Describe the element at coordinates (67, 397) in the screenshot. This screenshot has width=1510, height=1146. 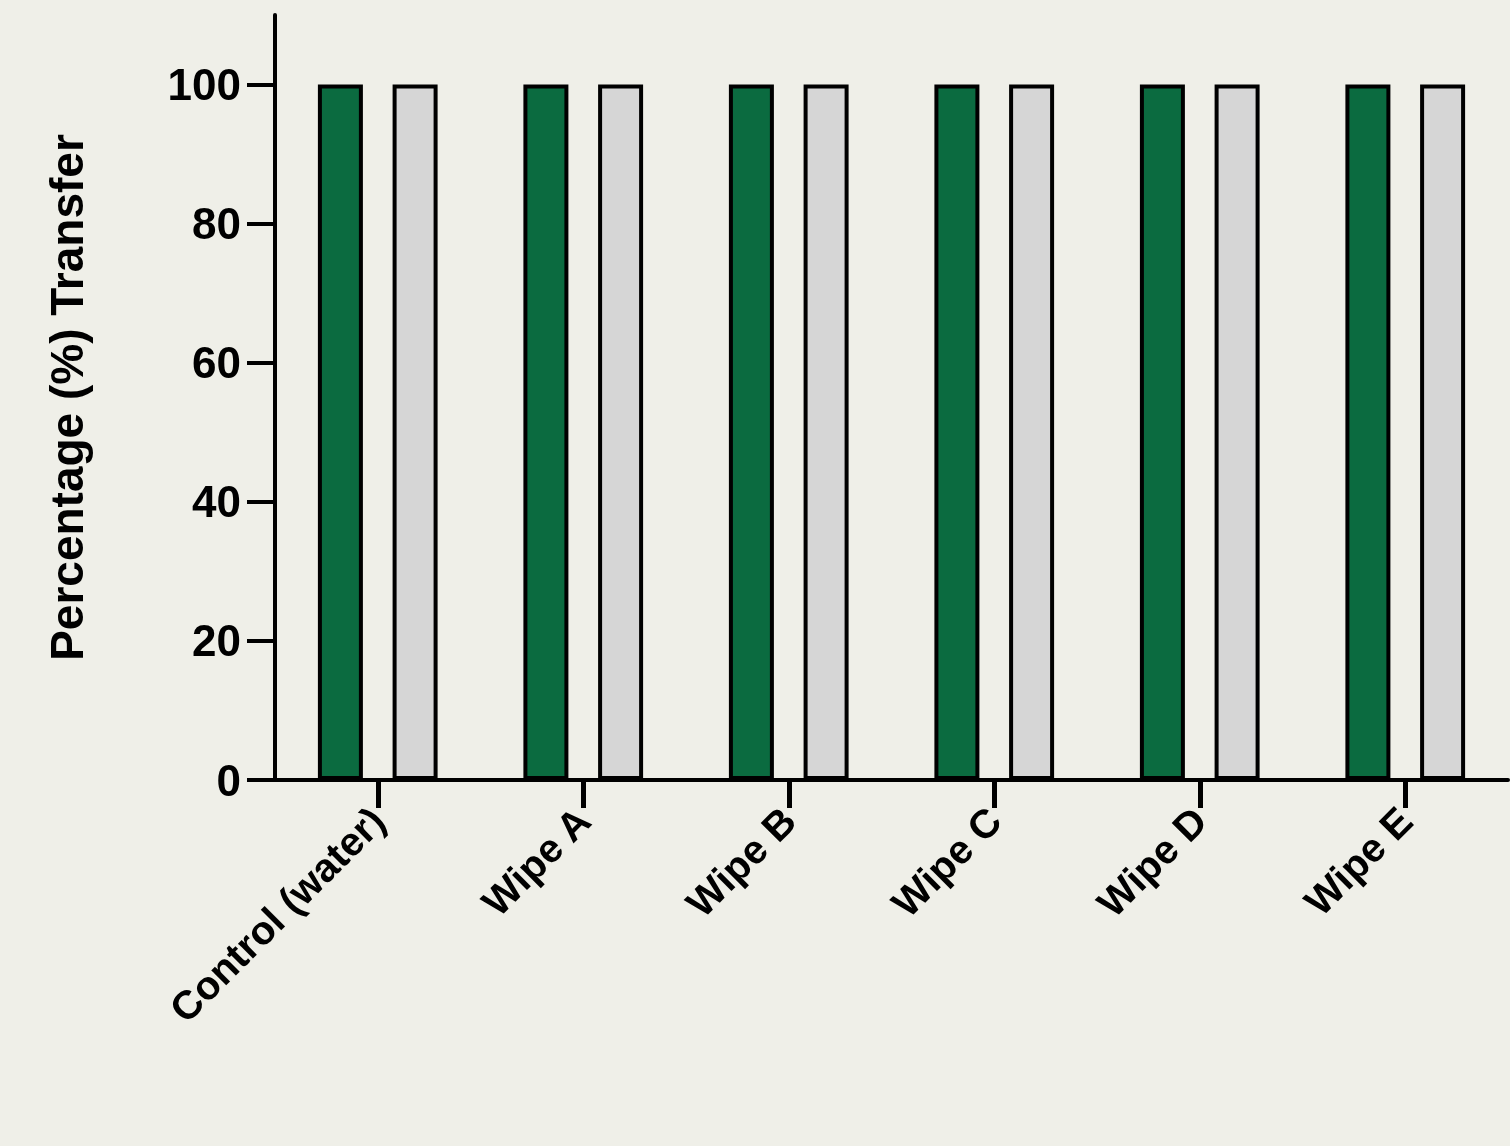
I see `y-axis-title: Percentage (%) Transfer` at that location.